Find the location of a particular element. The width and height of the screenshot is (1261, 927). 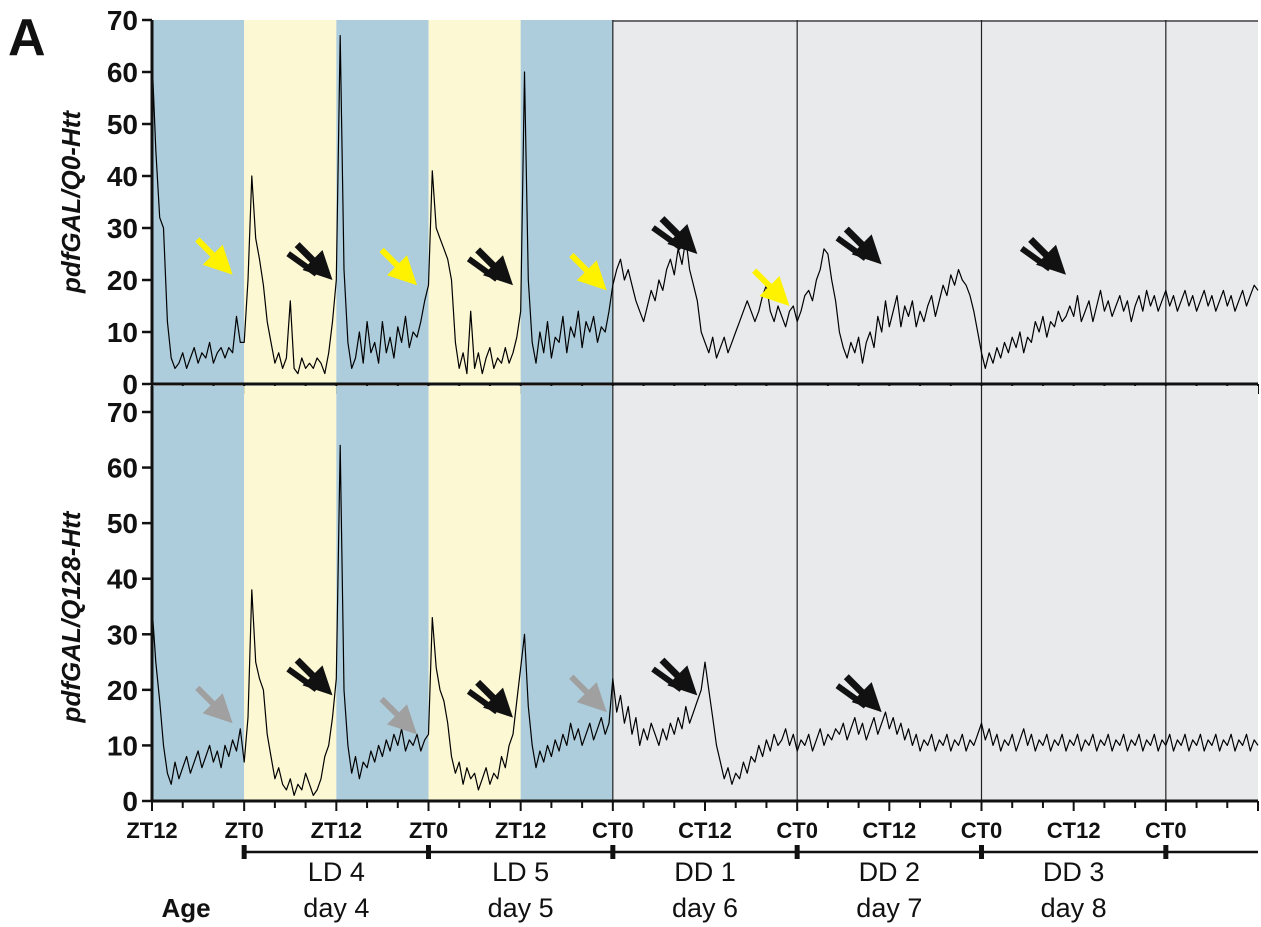

age-group-day: day 6 is located at coordinates (705, 908).